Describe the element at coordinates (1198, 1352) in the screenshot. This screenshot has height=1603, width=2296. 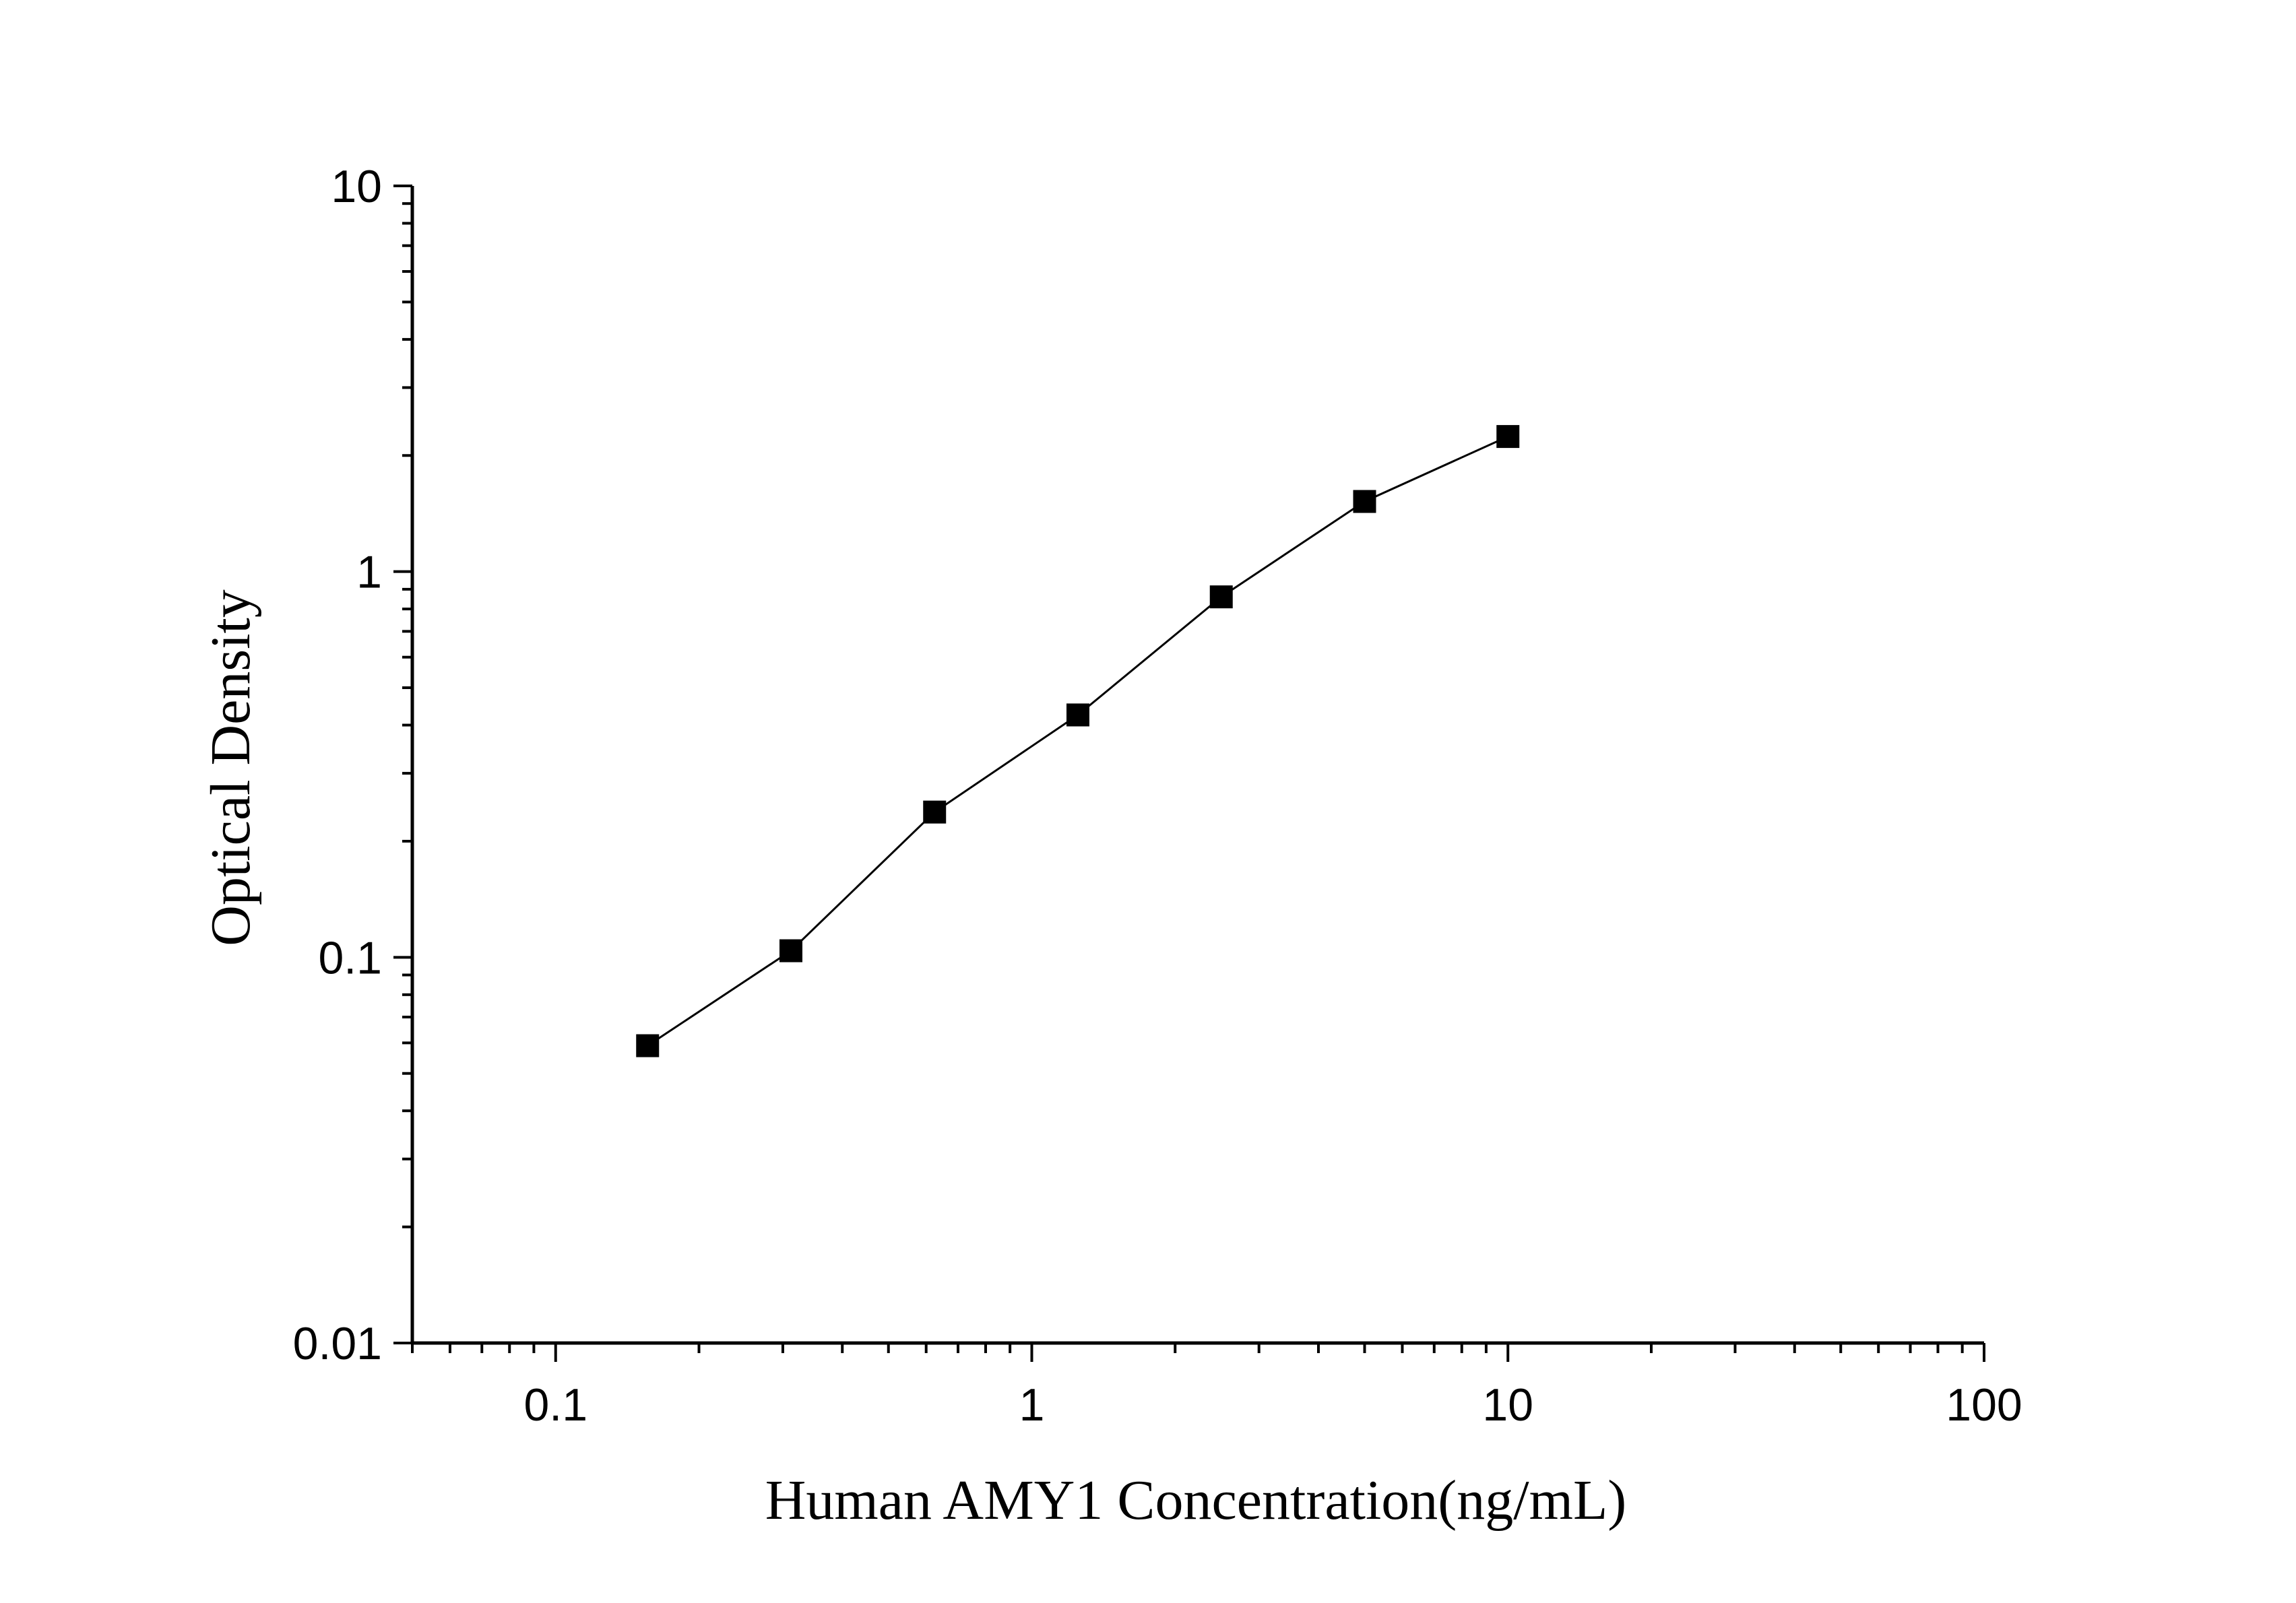
I see `x-ticks` at that location.